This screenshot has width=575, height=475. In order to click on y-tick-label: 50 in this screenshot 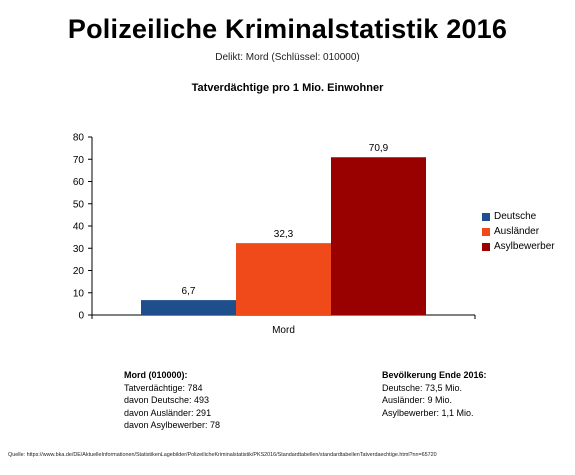, I will do `click(79, 204)`.